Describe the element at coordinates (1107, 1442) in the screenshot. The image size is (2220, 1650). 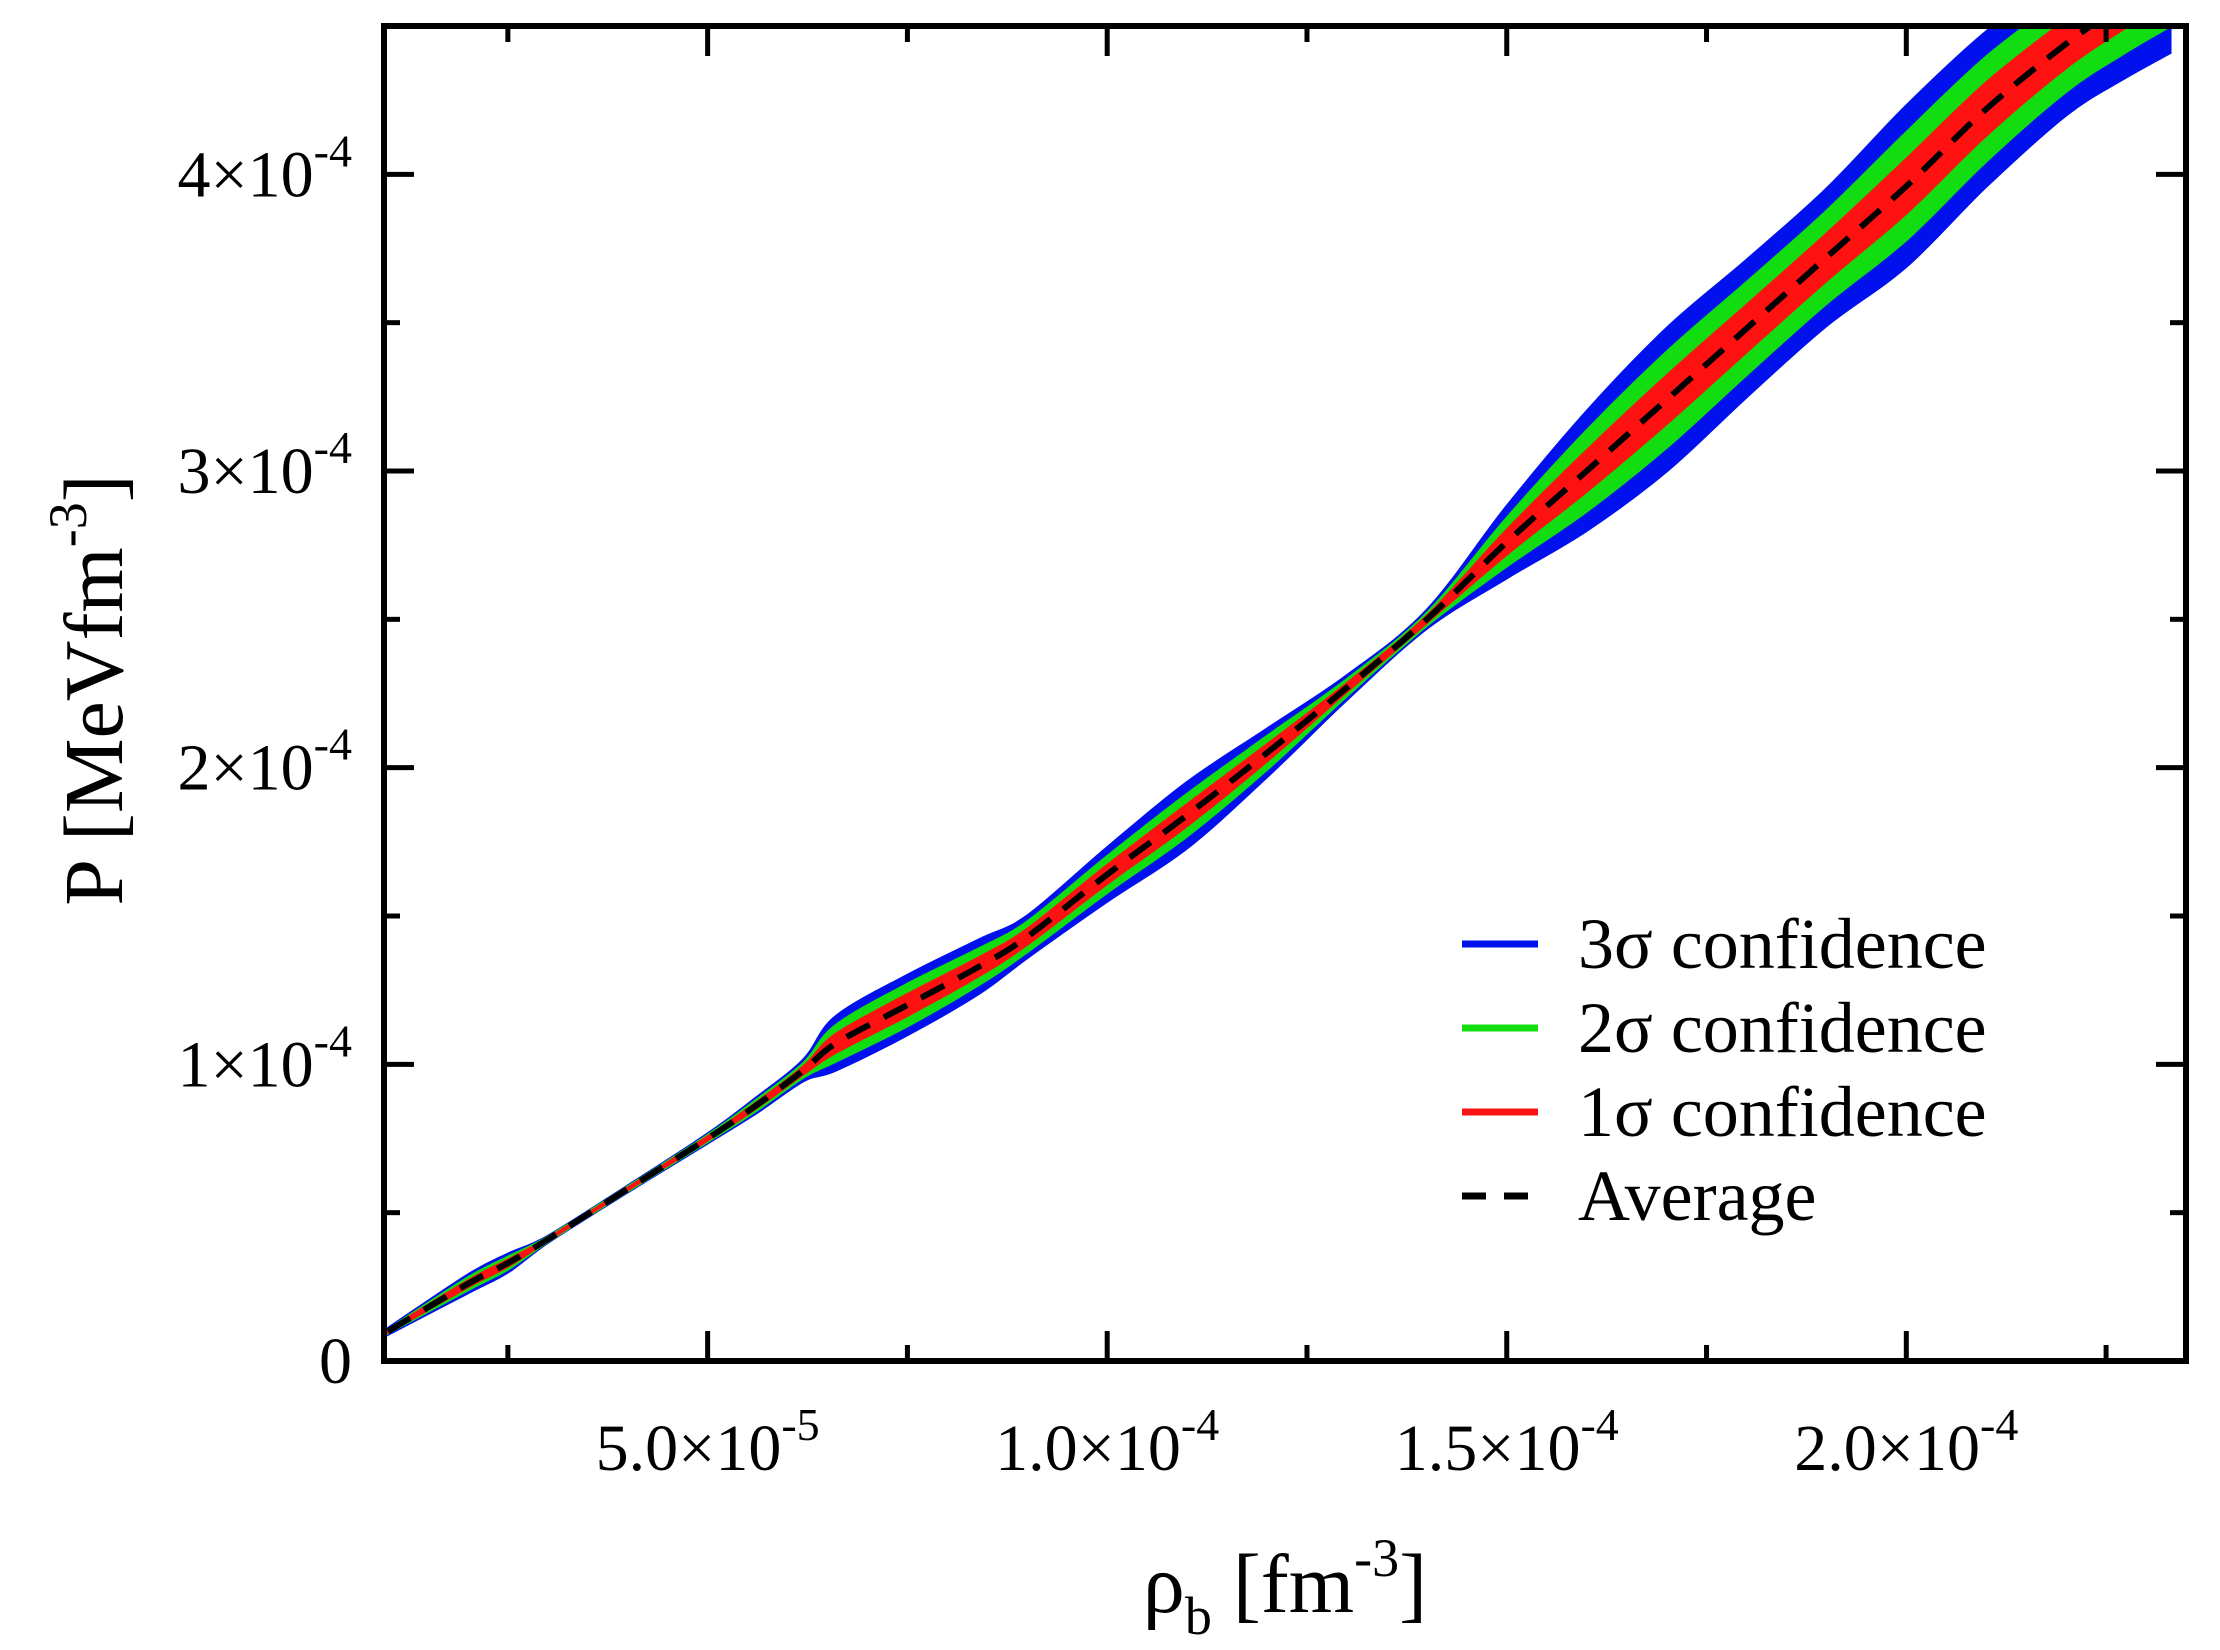
I see `x-tick-label: 1.0×10⁻⁴` at that location.